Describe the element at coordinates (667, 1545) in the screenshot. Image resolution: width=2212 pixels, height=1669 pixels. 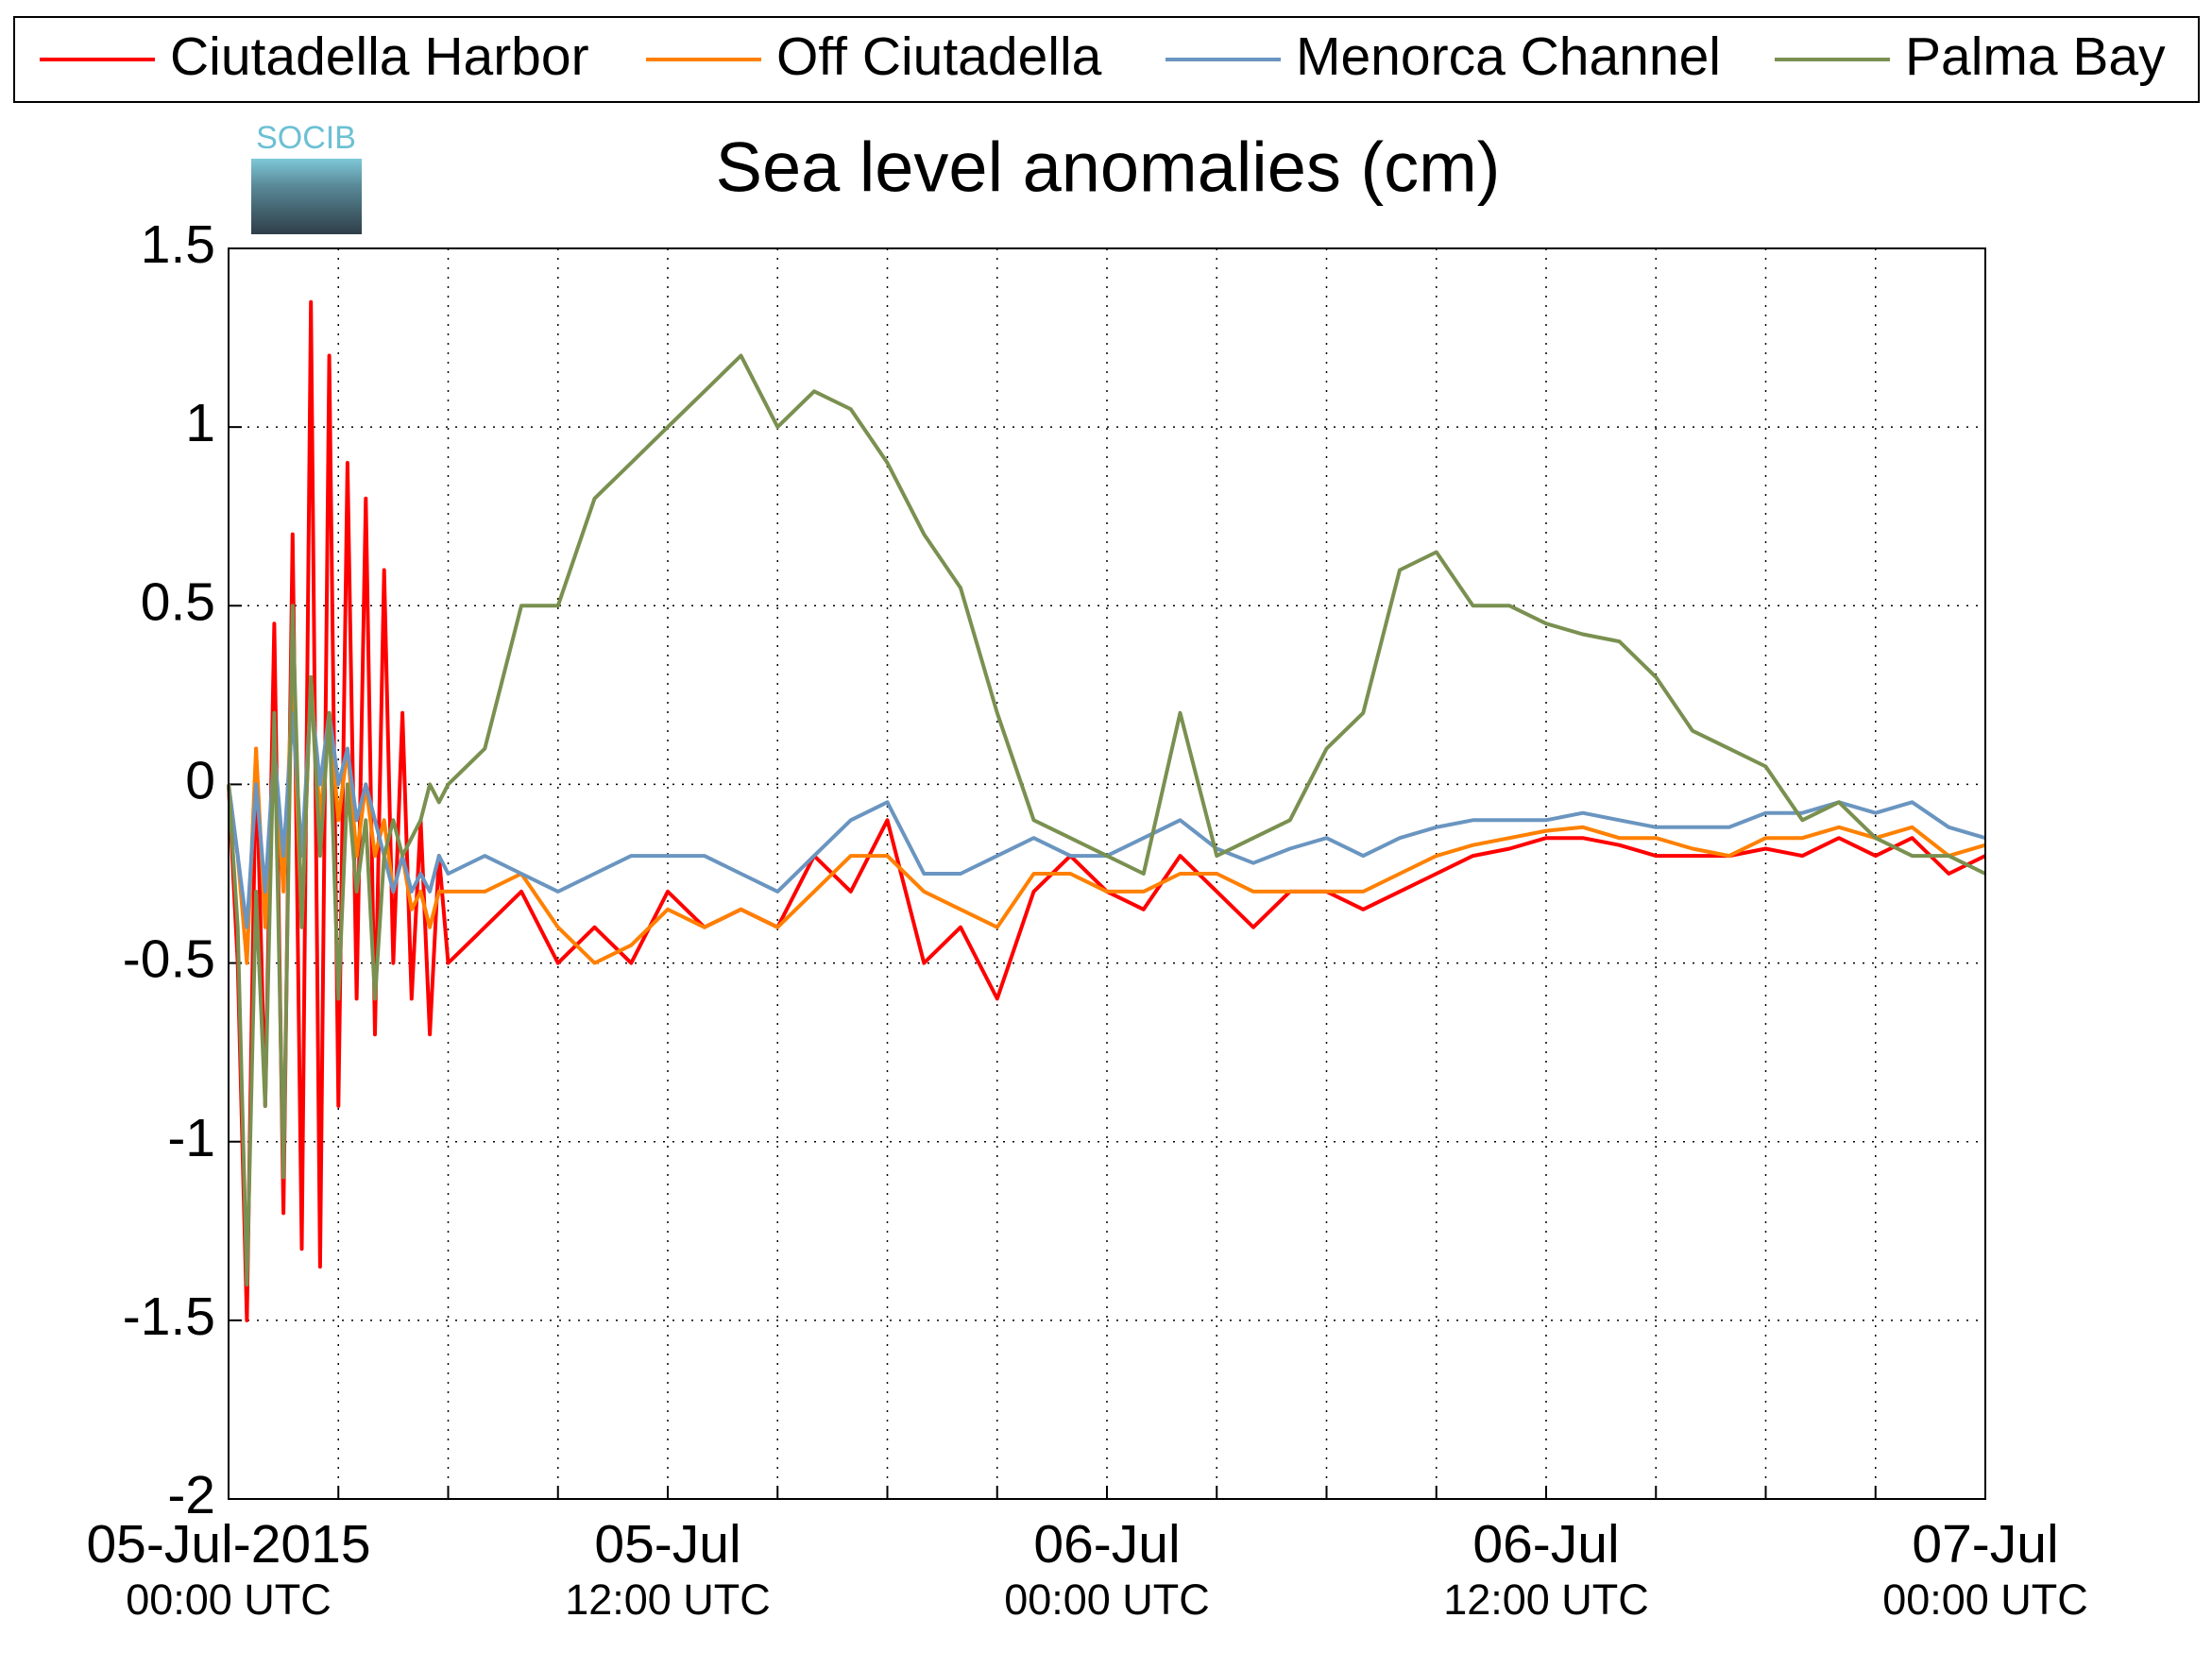
I see `x-tick-label: 05-Jul` at that location.